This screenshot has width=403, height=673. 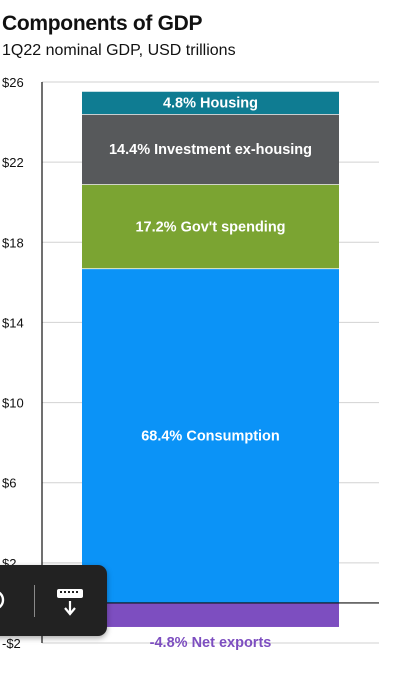 I want to click on y-tick-label: $22, so click(x=13, y=162).